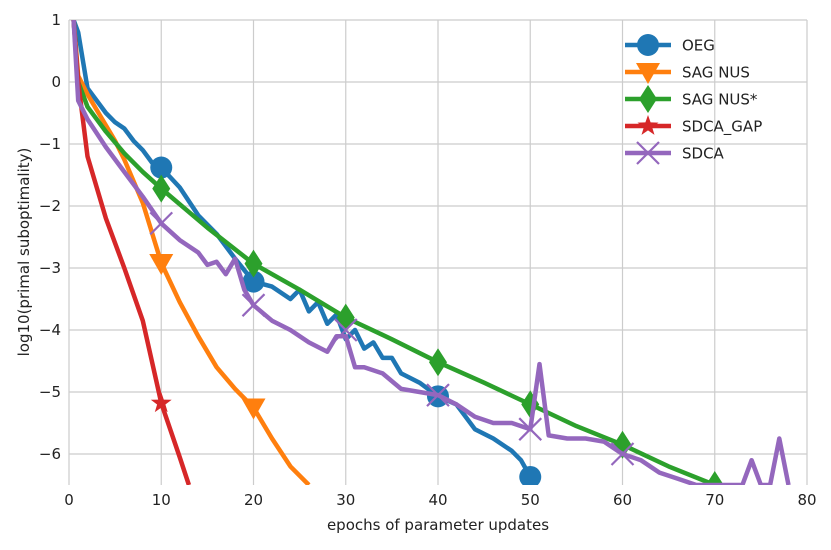  I want to click on x-tick-label: 60, so click(622, 500).